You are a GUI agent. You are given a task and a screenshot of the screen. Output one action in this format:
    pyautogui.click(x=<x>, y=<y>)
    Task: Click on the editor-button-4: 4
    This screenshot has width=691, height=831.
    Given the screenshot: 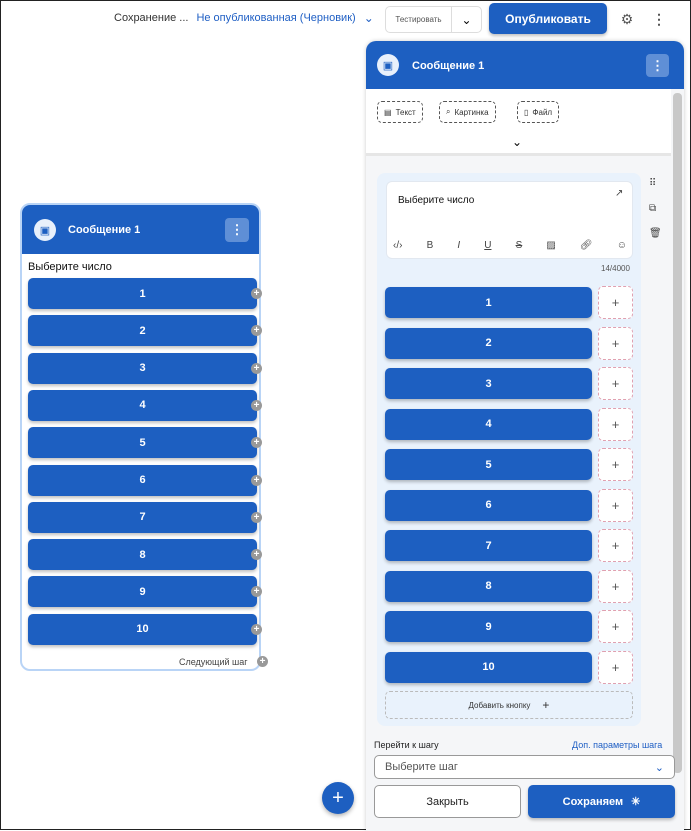 What is the action you would take?
    pyautogui.click(x=488, y=424)
    